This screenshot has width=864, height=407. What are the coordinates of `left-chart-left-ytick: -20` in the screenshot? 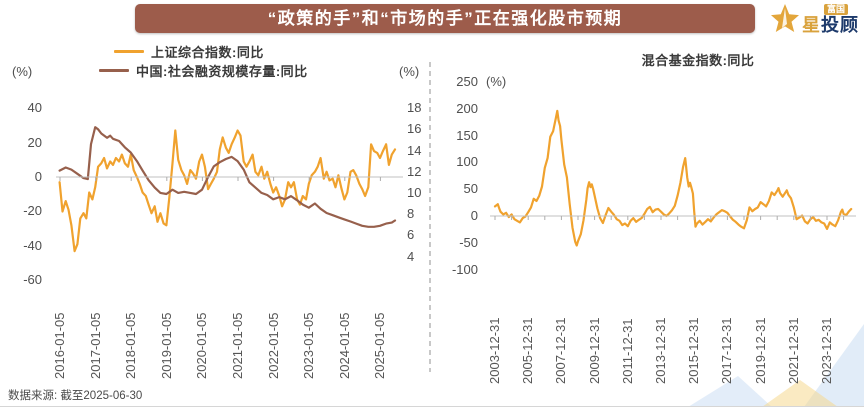 It's located at (32, 211).